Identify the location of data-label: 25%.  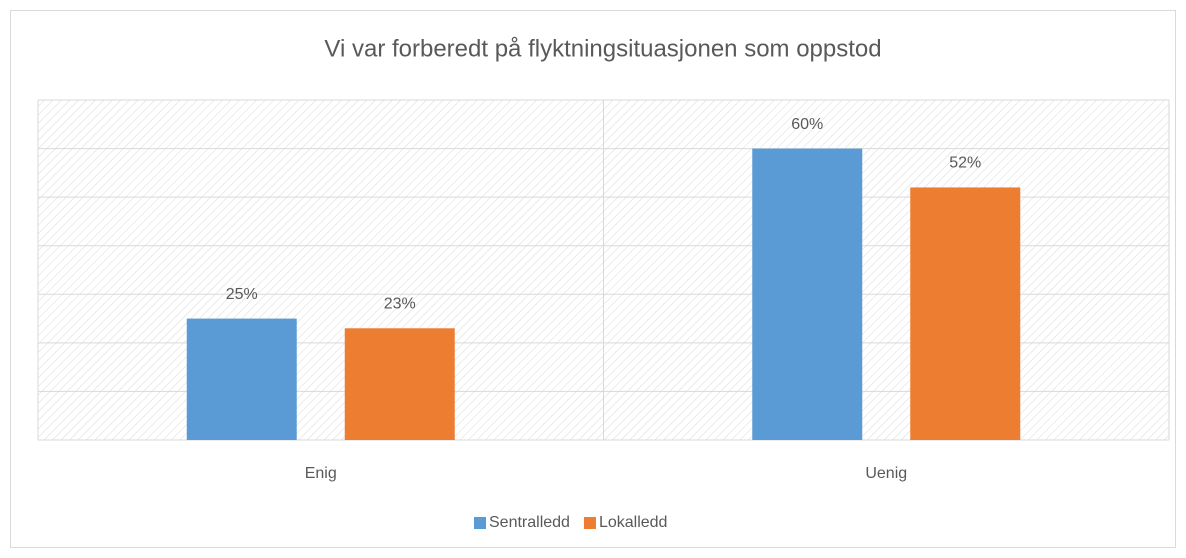
(242, 294).